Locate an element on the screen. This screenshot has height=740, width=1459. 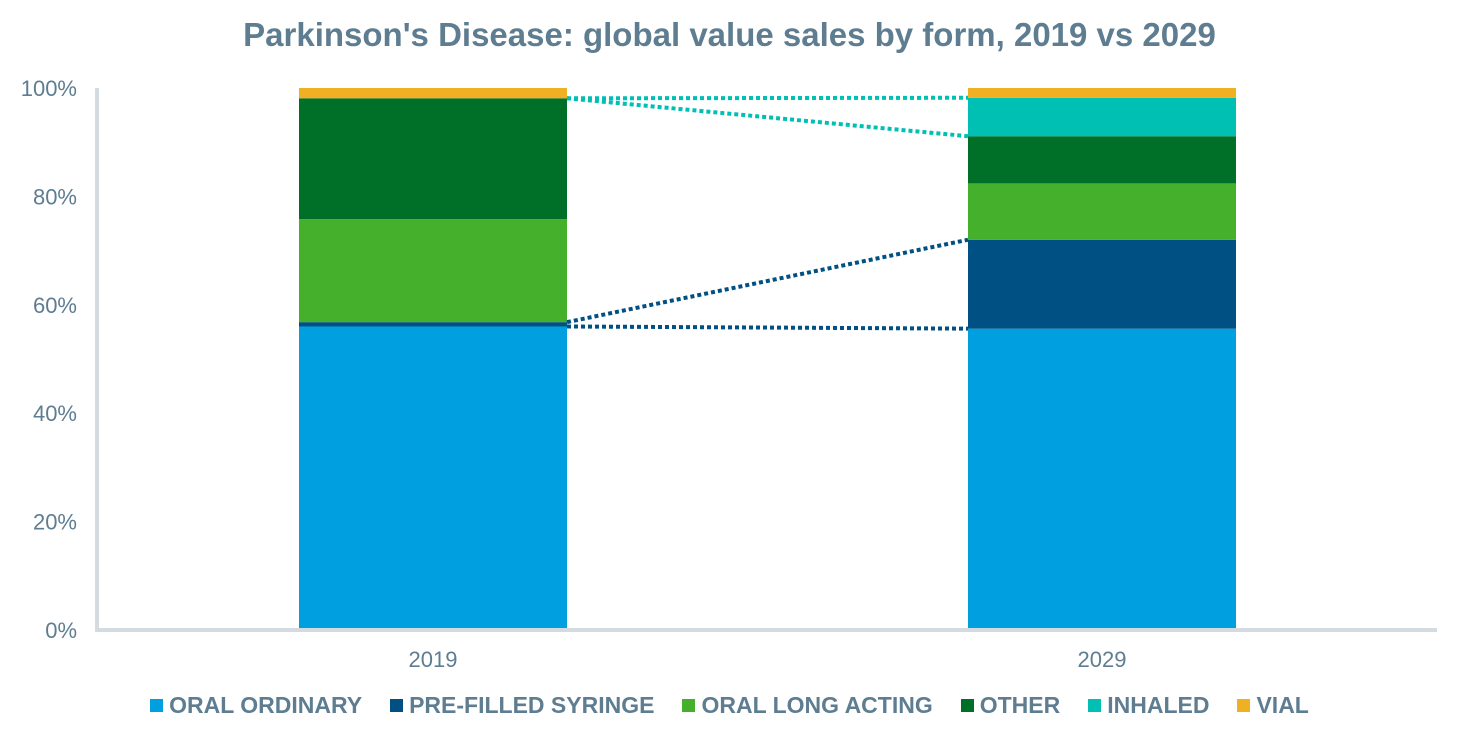
y-tick-label: 60% is located at coordinates (55, 305).